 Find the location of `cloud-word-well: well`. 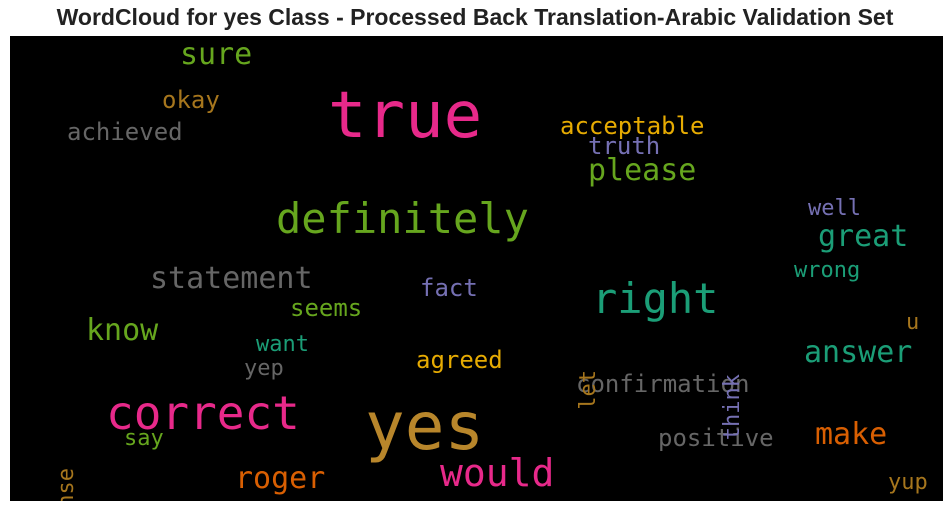

cloud-word-well: well is located at coordinates (834, 208).